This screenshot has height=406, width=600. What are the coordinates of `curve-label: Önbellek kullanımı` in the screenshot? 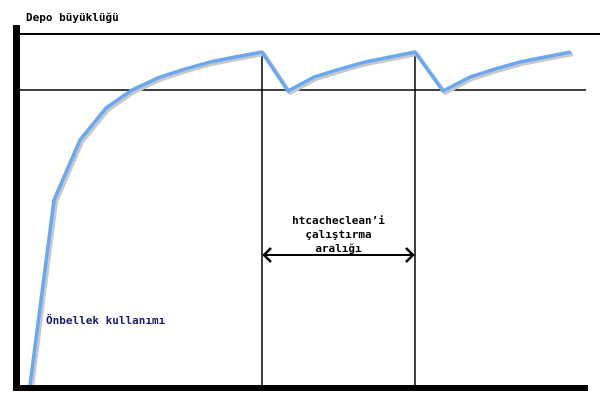 It's located at (106, 320).